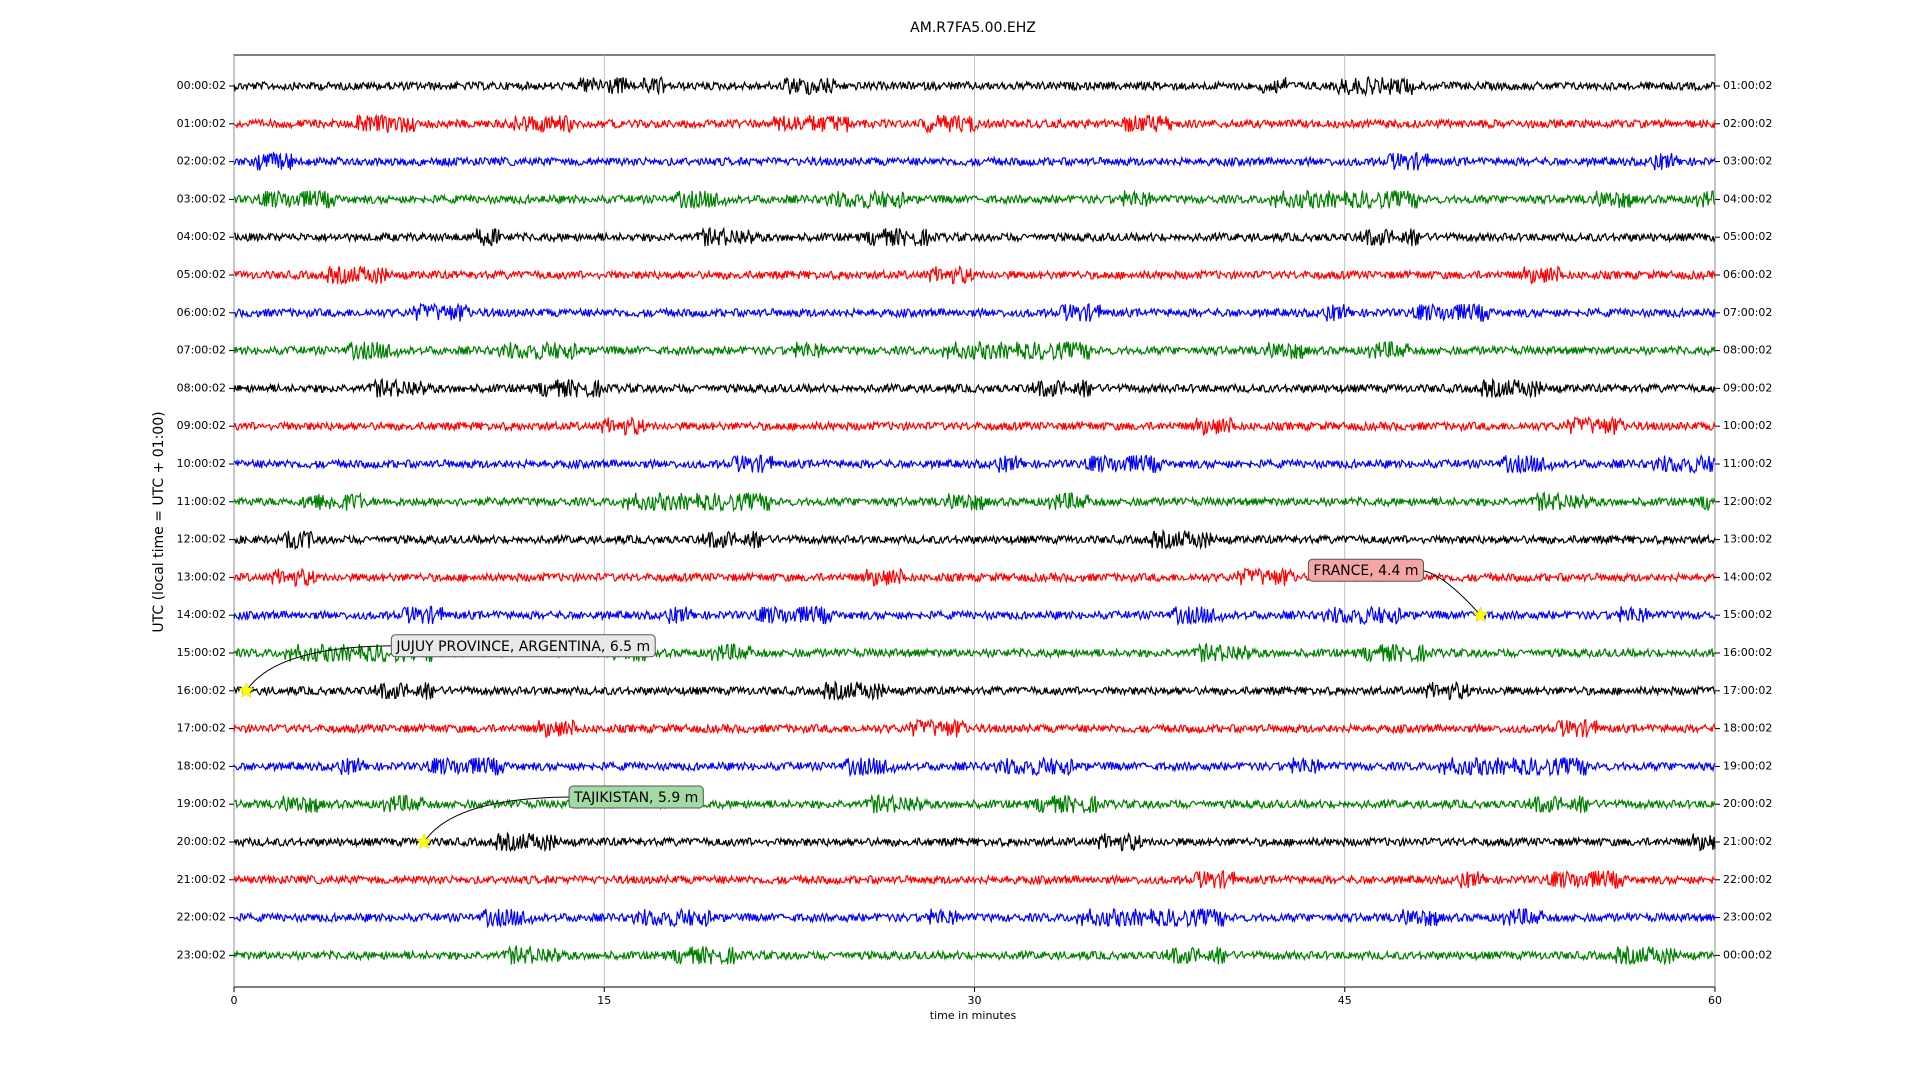  Describe the element at coordinates (201, 539) in the screenshot. I see `y-tick-label: 12:00:02` at that location.